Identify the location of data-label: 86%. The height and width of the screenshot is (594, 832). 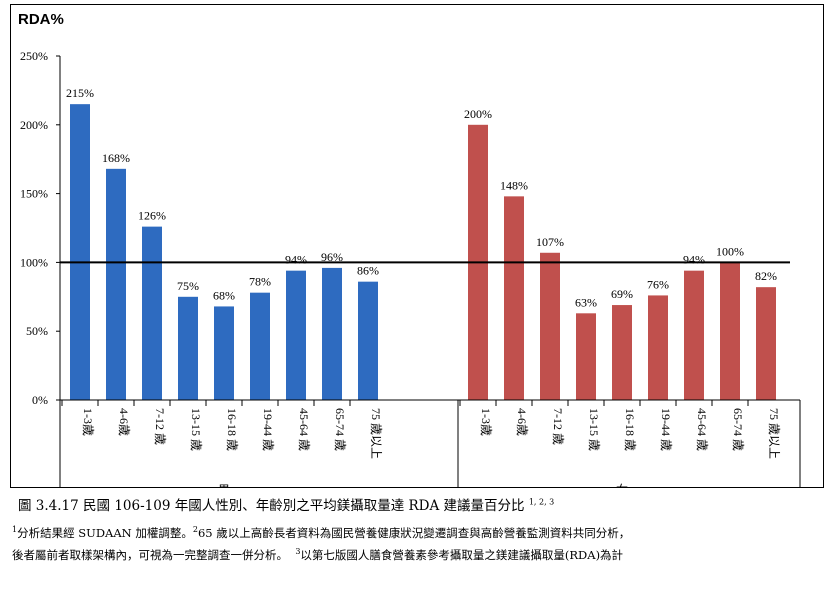
(368, 271).